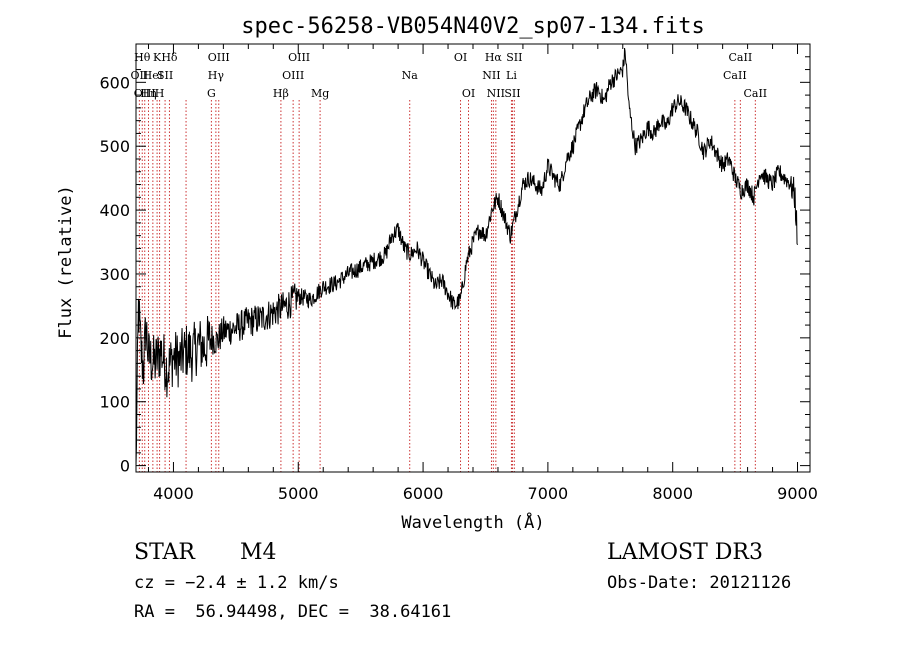 This screenshot has width=900, height=649. Describe the element at coordinates (511, 75) in the screenshot. I see `spectral-line-label: Li` at that location.